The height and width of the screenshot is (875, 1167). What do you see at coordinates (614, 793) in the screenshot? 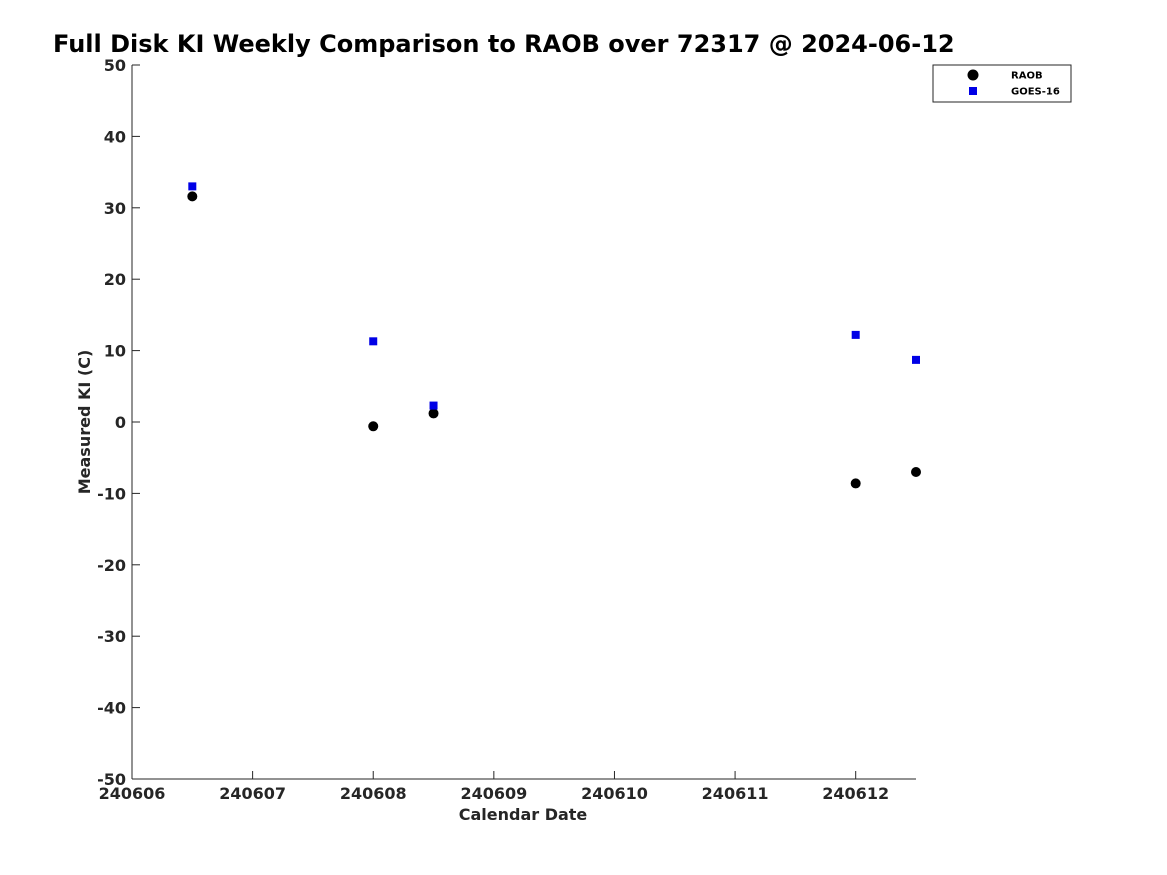
I see `x-tick-label: 240610` at bounding box center [614, 793].